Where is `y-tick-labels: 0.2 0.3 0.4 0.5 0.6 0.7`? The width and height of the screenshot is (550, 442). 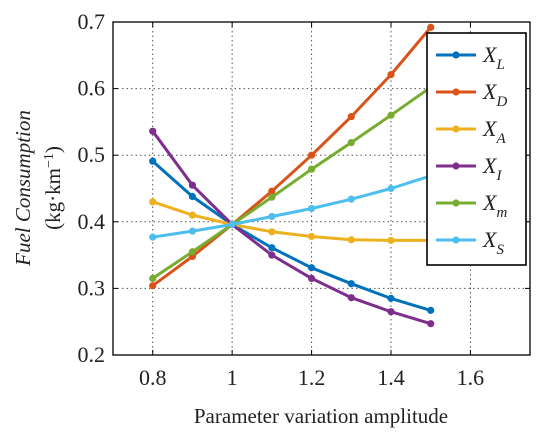
y-tick-labels: 0.2 0.3 0.4 0.5 0.6 0.7 is located at coordinates (92, 188).